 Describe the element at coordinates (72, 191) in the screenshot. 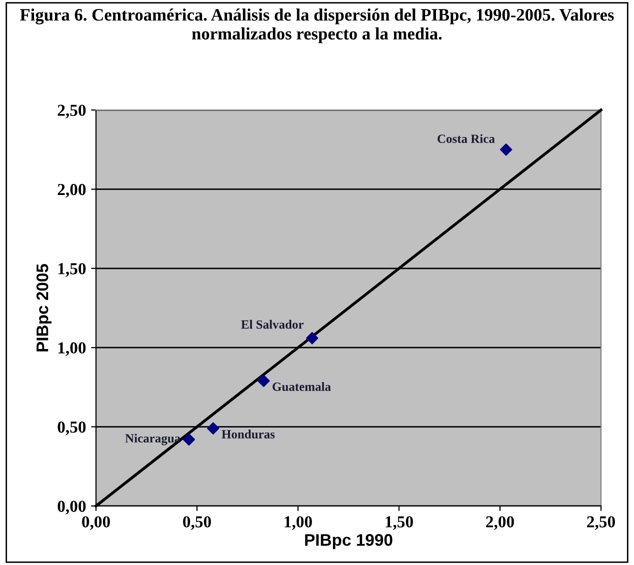

I see `y-tick-label: 2,00` at that location.